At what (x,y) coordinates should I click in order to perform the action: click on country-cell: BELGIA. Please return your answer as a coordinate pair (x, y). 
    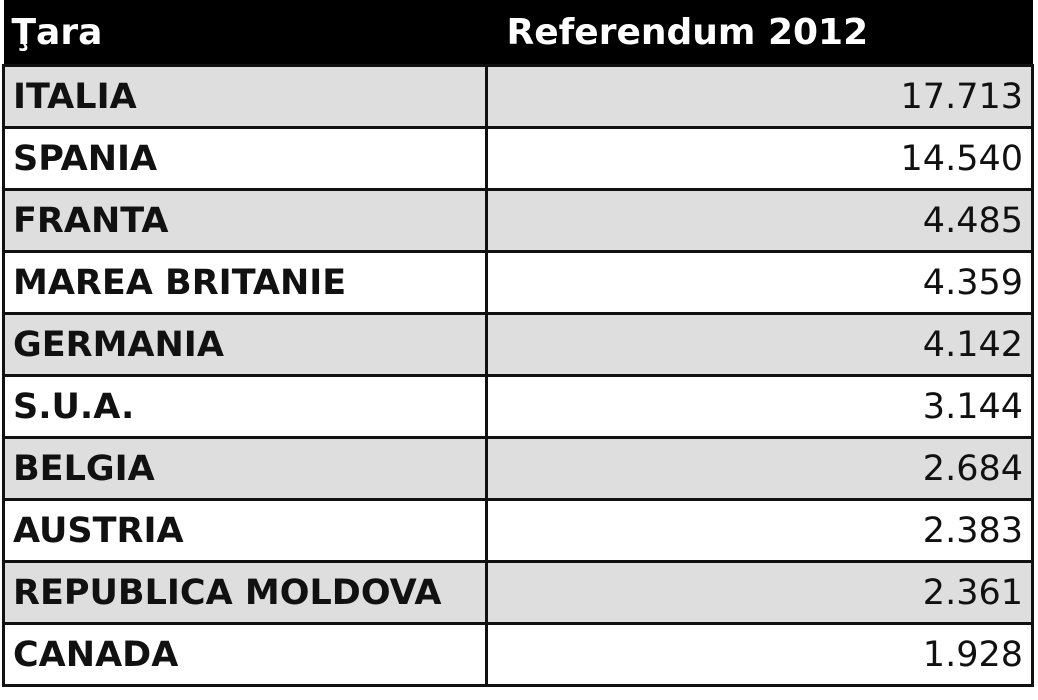
    Looking at the image, I should click on (245, 468).